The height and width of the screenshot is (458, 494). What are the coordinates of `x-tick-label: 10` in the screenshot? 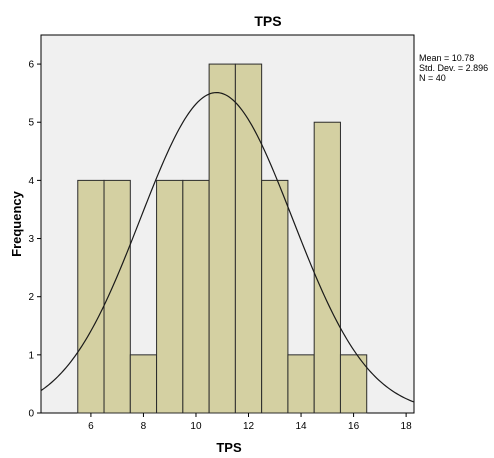 It's located at (196, 426).